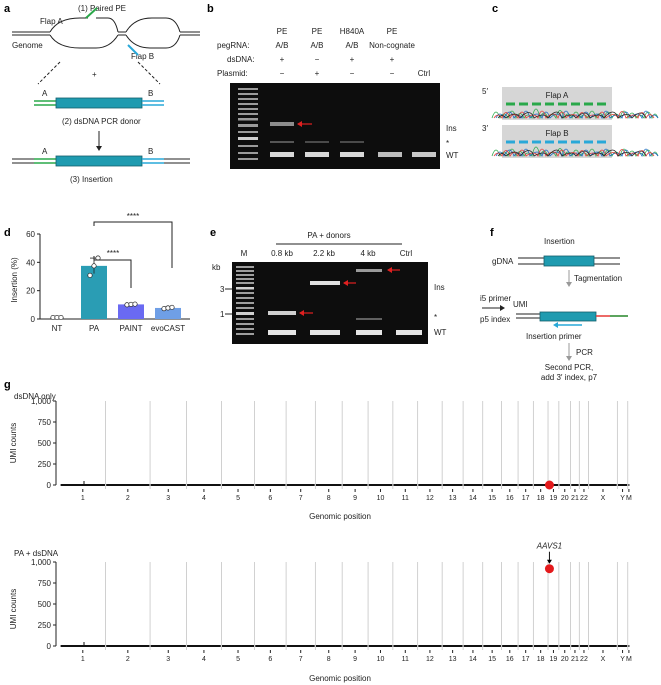 The height and width of the screenshot is (685, 661). What do you see at coordinates (94, 328) in the screenshot?
I see `chart-d-xlabel-PA: PA` at bounding box center [94, 328].